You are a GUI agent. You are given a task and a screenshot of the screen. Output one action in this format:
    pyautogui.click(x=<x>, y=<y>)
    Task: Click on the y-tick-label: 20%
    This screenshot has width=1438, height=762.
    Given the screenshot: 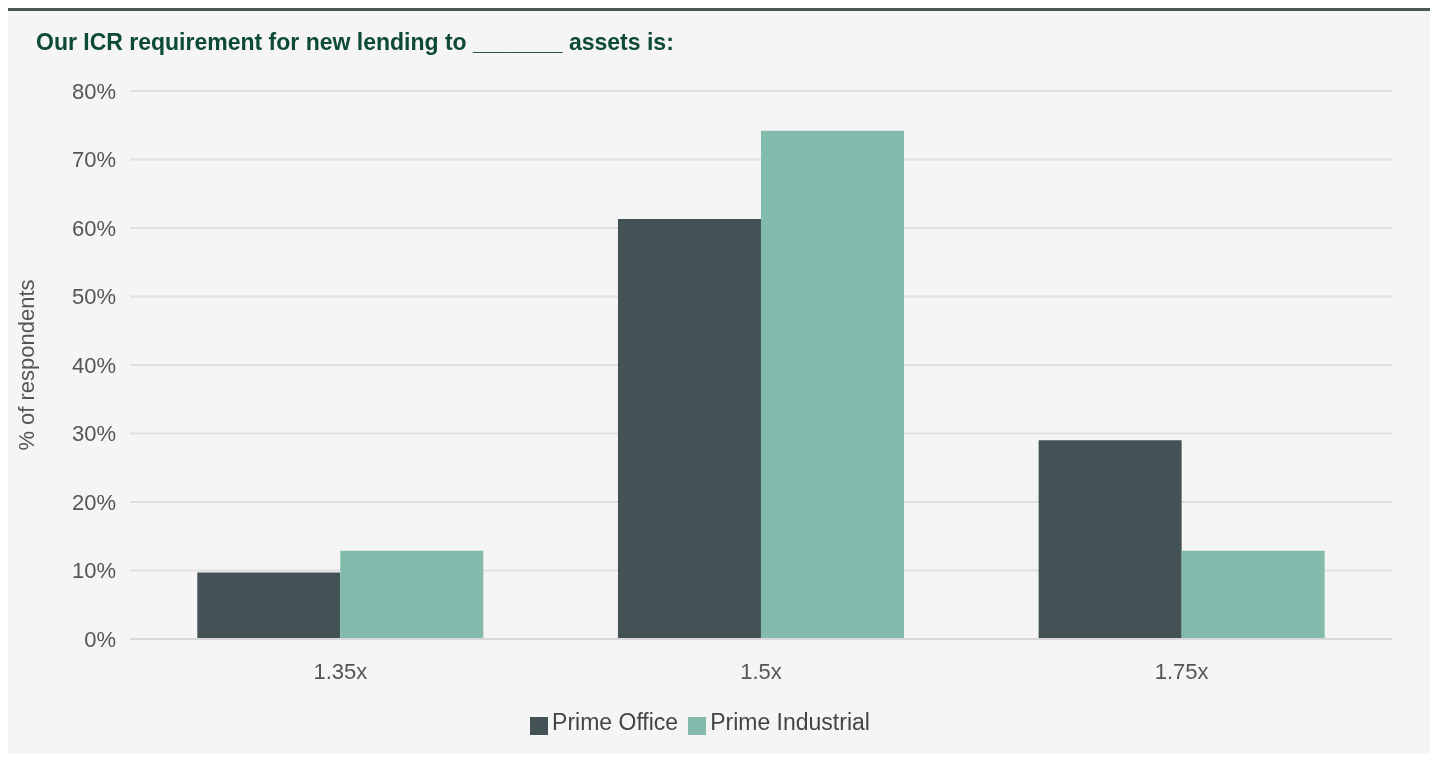 What is the action you would take?
    pyautogui.click(x=93, y=502)
    